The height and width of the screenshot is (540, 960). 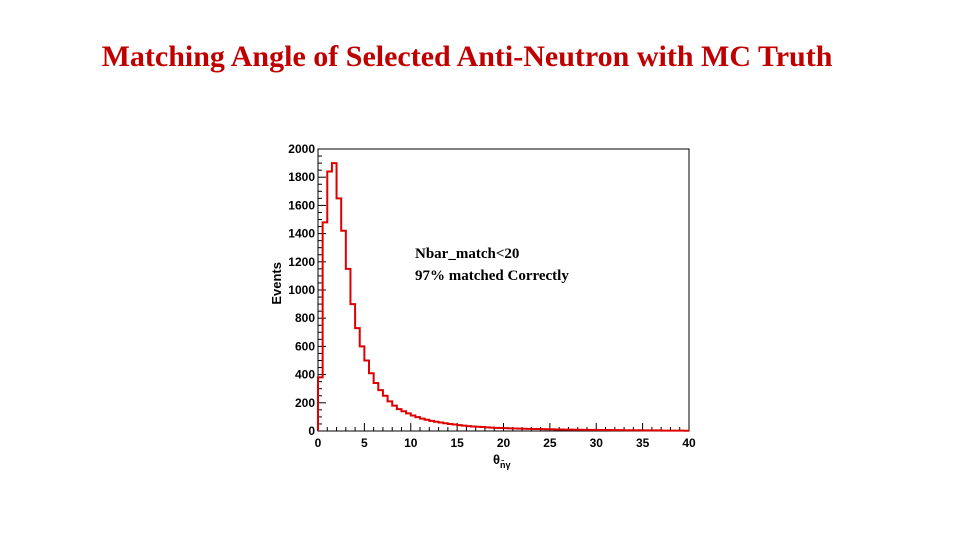 I want to click on y-tick-label: 200, so click(x=305, y=403).